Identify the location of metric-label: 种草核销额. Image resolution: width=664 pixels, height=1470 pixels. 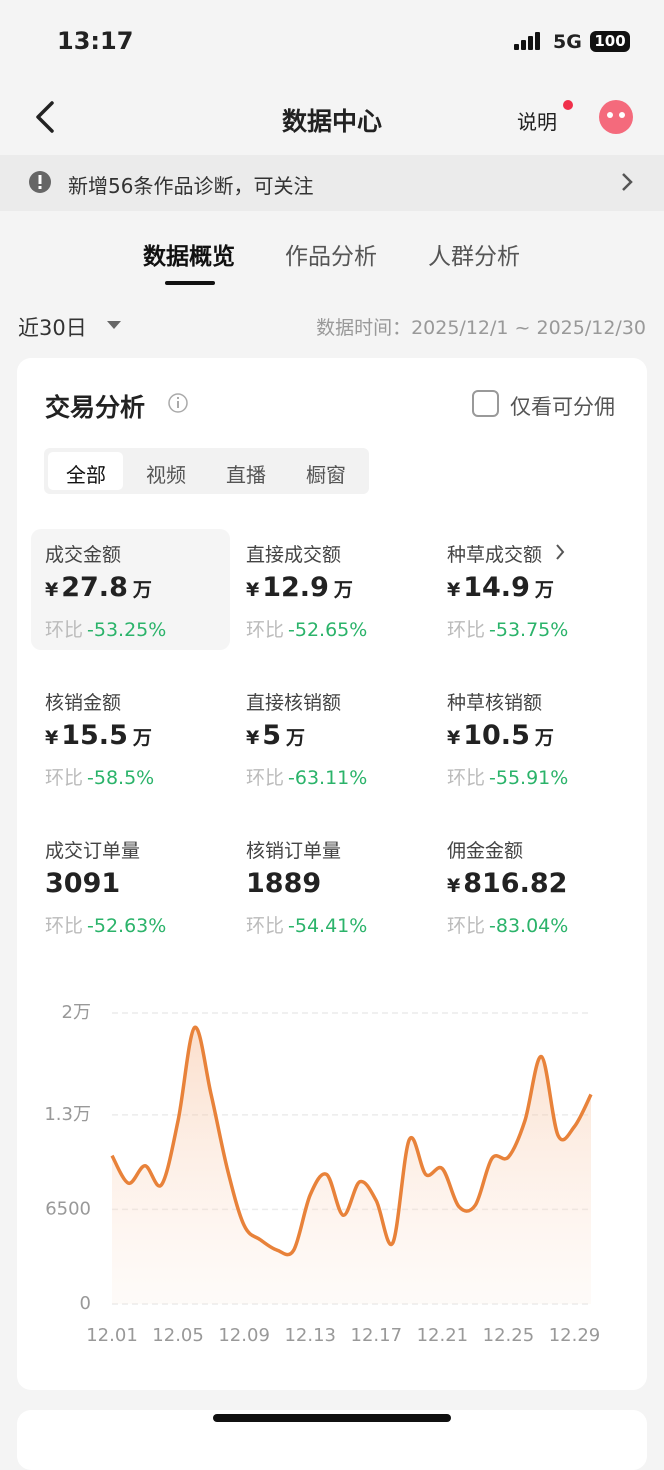
(495, 703).